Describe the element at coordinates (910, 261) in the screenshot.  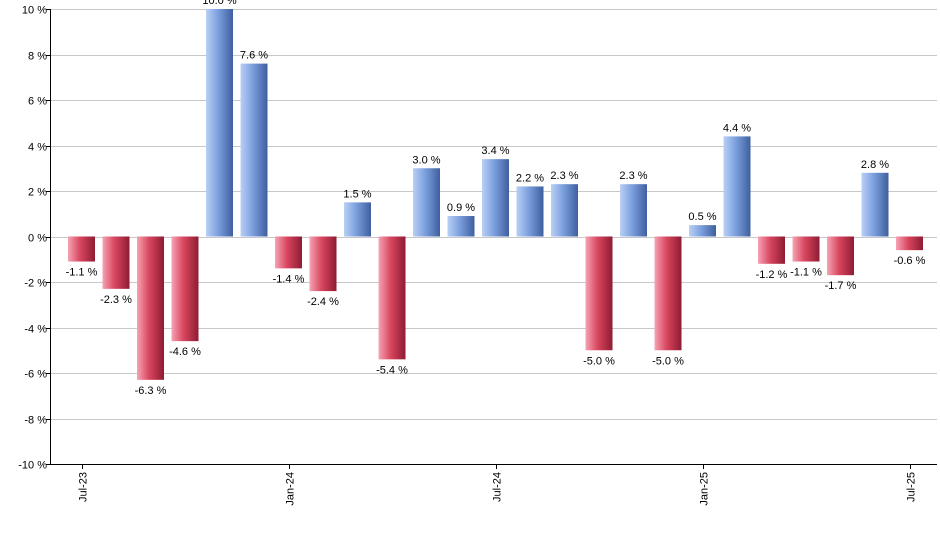
I see `bar-value-label: -0.6 %` at that location.